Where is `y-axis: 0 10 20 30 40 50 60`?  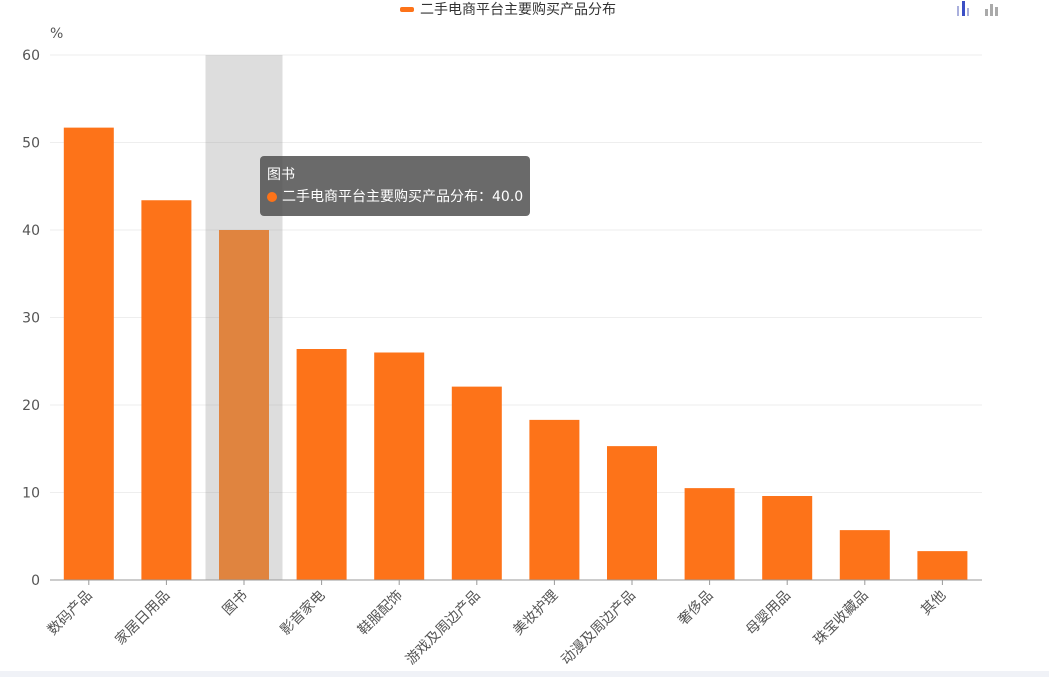
y-axis: 0 10 20 30 40 50 60 is located at coordinates (31, 318).